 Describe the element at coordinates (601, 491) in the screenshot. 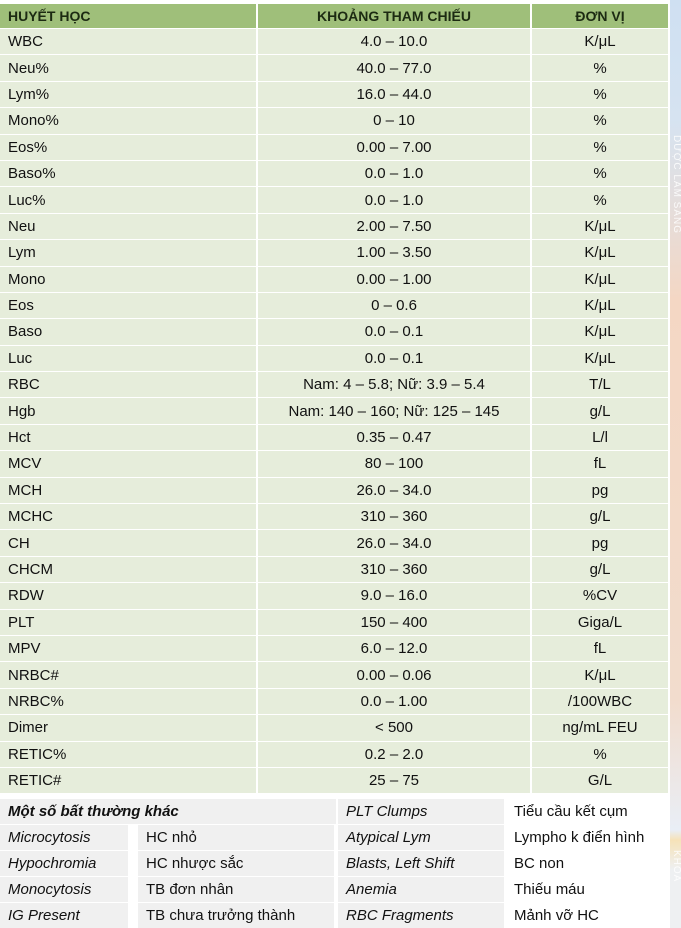

I see `unit: pg` at that location.